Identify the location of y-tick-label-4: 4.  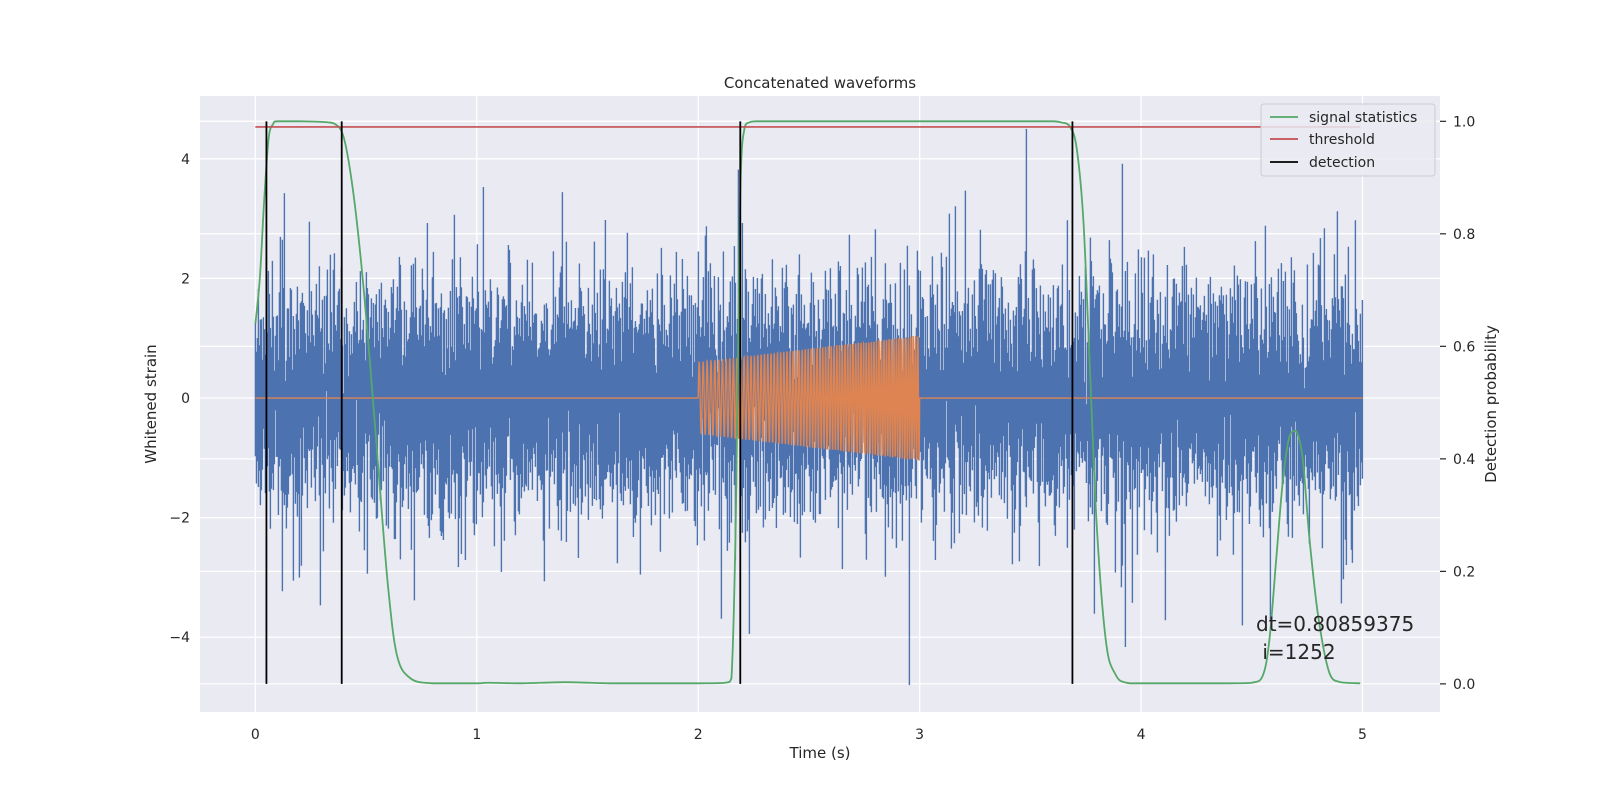
(185, 160).